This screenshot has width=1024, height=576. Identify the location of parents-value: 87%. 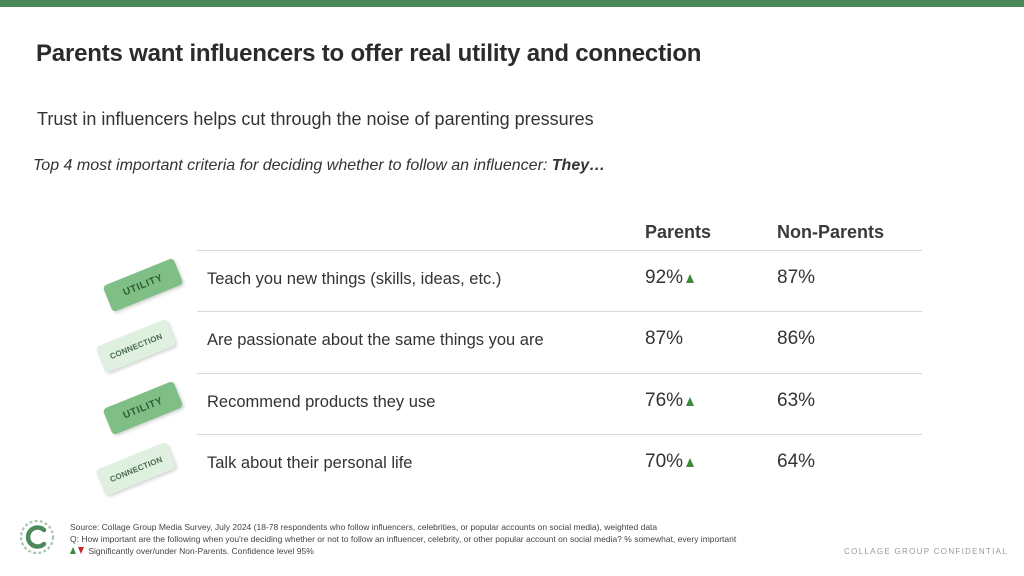
(664, 339).